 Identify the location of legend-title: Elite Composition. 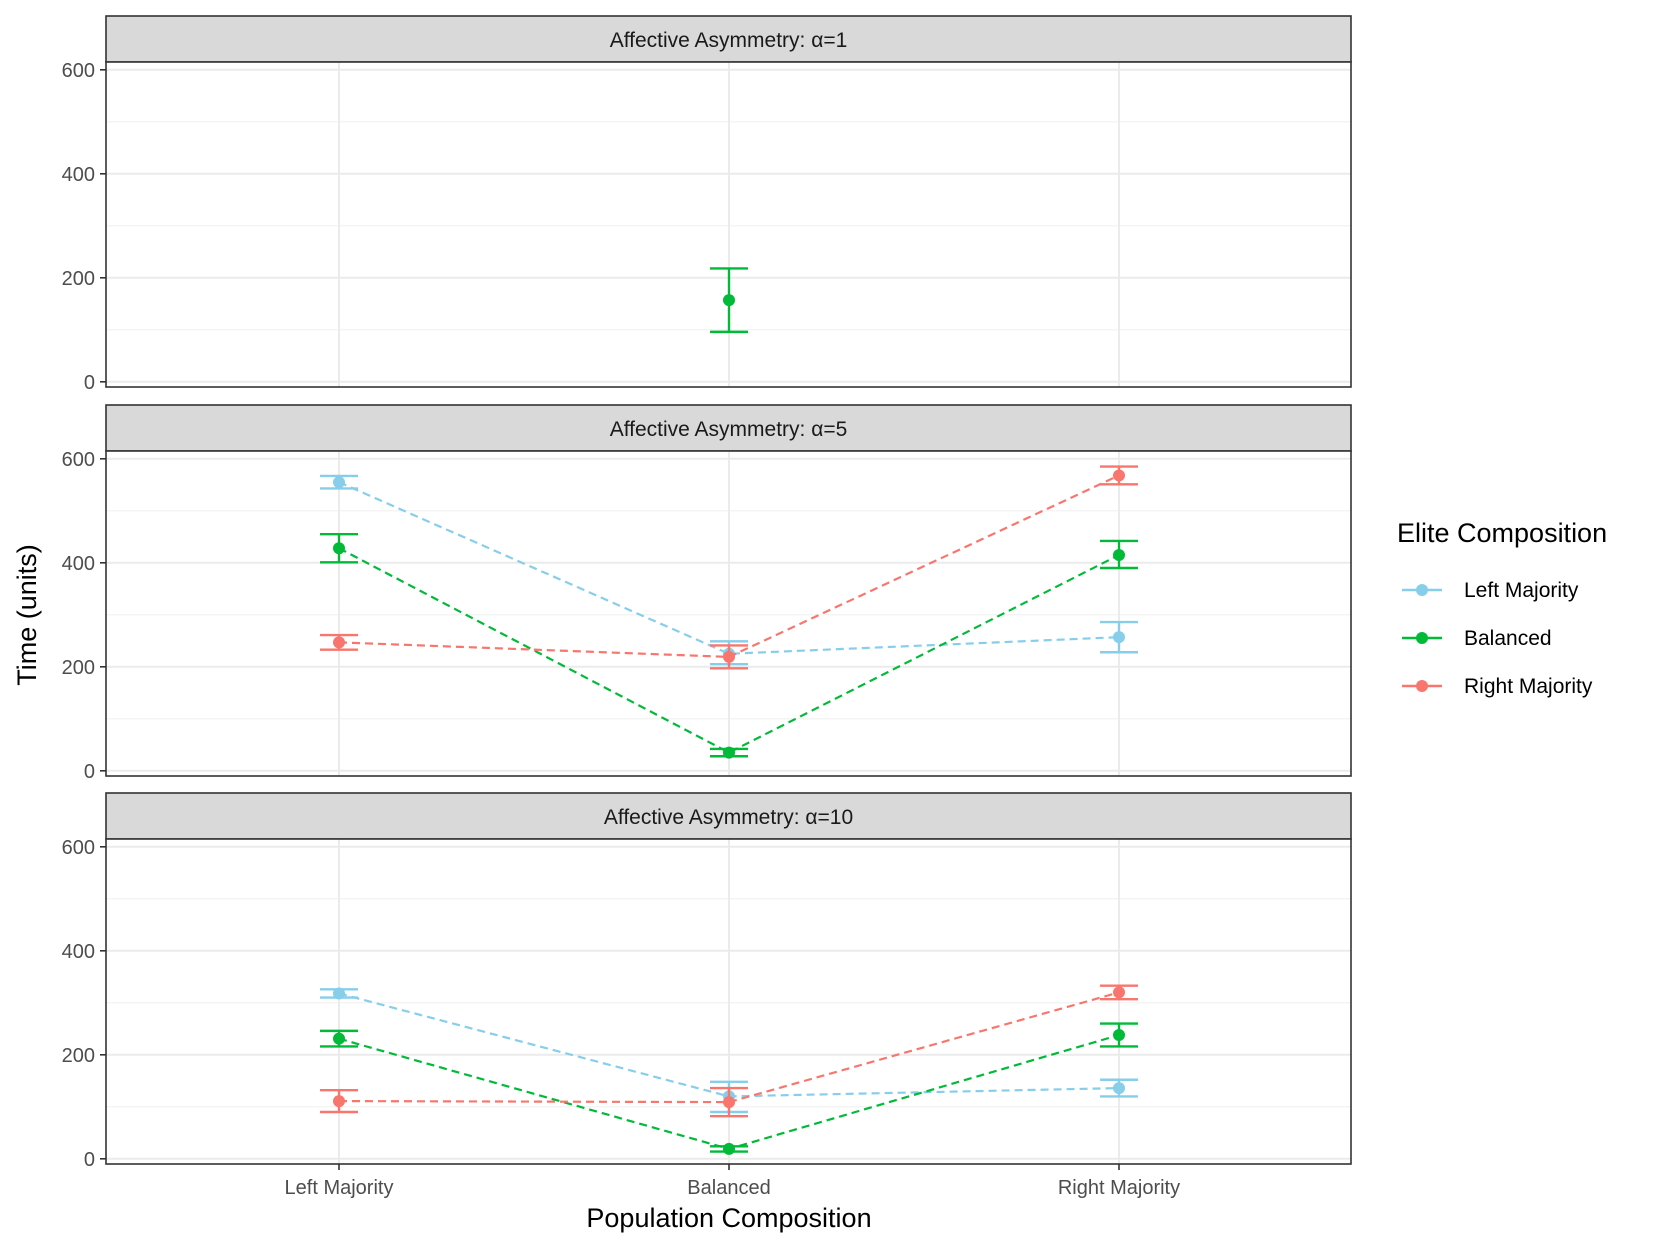
(1502, 533).